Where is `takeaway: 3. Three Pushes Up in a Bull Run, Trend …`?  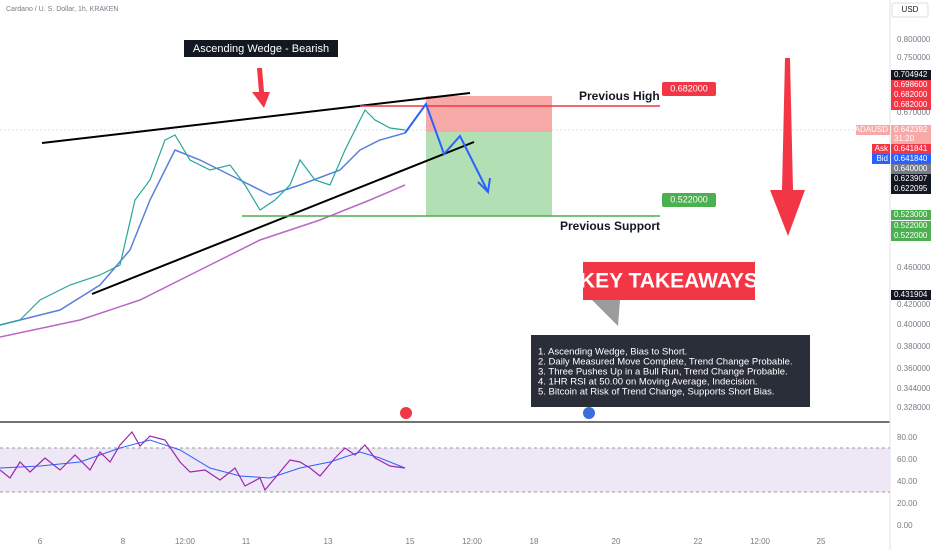 takeaway: 3. Three Pushes Up in a Bull Run, Trend … is located at coordinates (663, 372).